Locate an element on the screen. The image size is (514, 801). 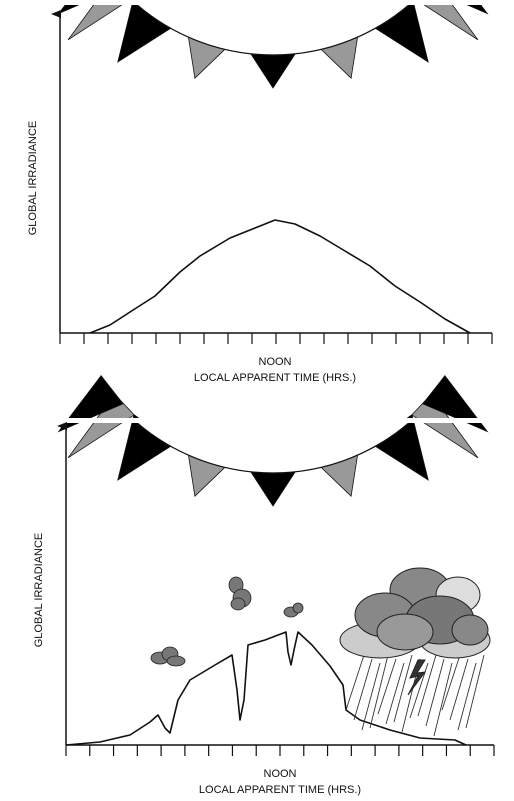
storm-cloud is located at coordinates (415, 631).